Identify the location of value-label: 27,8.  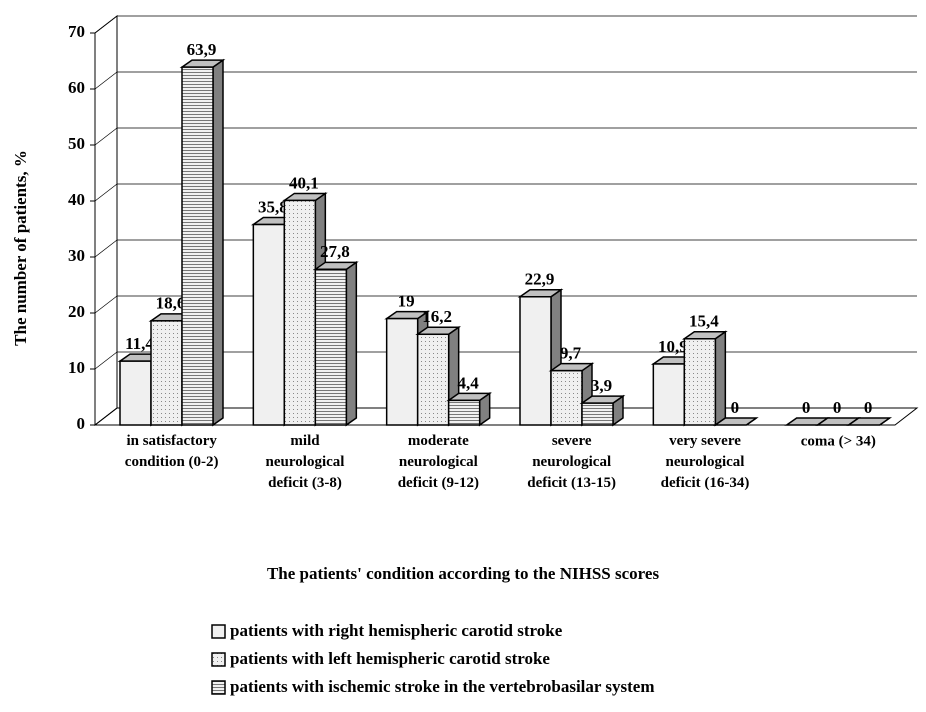
(335, 251).